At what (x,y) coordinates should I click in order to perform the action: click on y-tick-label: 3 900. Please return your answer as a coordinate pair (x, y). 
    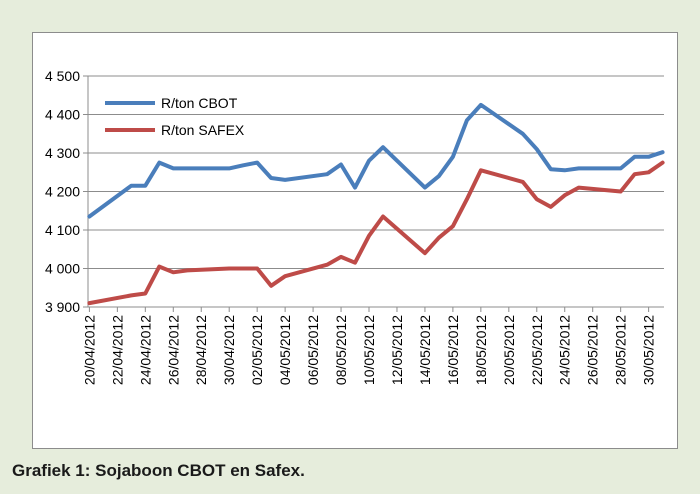
    Looking at the image, I should click on (62, 307).